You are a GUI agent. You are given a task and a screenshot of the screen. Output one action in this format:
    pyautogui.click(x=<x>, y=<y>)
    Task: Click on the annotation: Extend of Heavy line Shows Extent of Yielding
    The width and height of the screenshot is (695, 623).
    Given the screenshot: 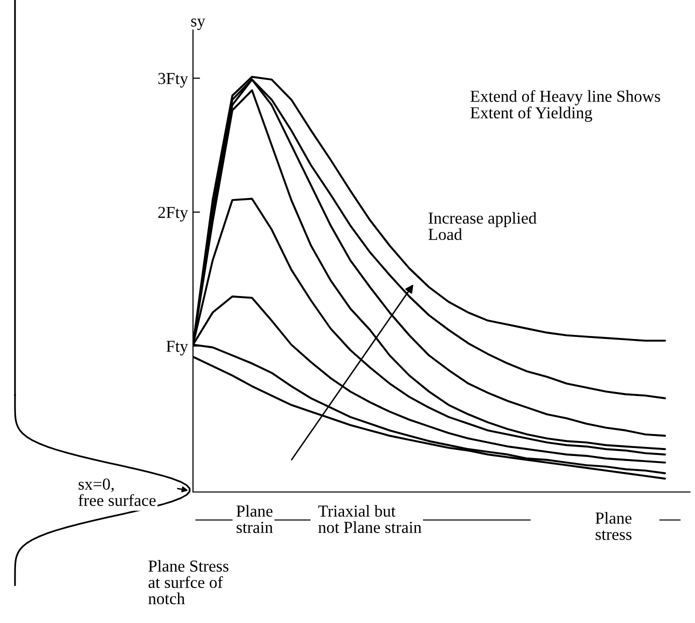 What is the action you would take?
    pyautogui.click(x=565, y=106)
    